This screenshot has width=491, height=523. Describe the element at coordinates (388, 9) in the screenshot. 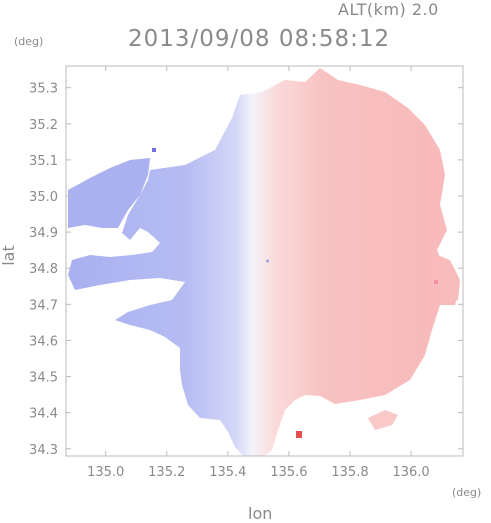

I see `altitude-label: ALT(km) 2.0` at that location.